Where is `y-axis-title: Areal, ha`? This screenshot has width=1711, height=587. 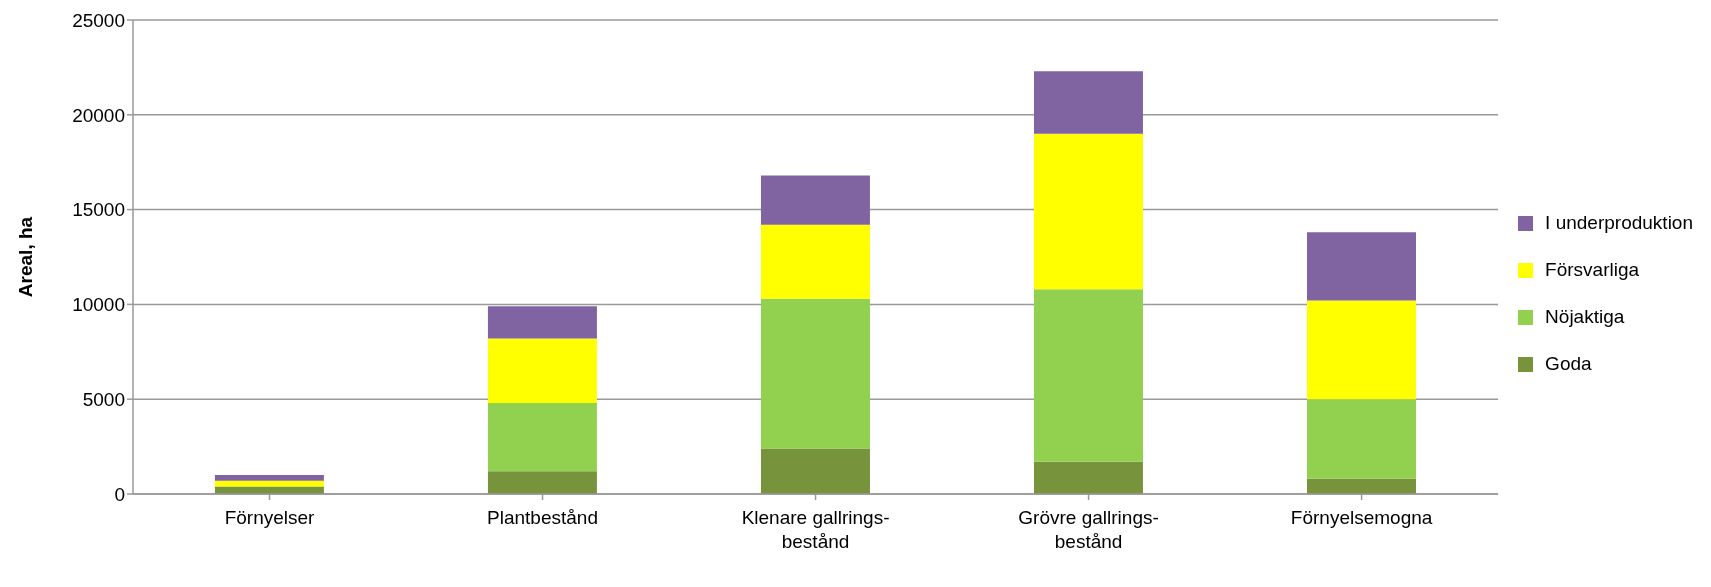
y-axis-title: Areal, ha is located at coordinates (25, 257).